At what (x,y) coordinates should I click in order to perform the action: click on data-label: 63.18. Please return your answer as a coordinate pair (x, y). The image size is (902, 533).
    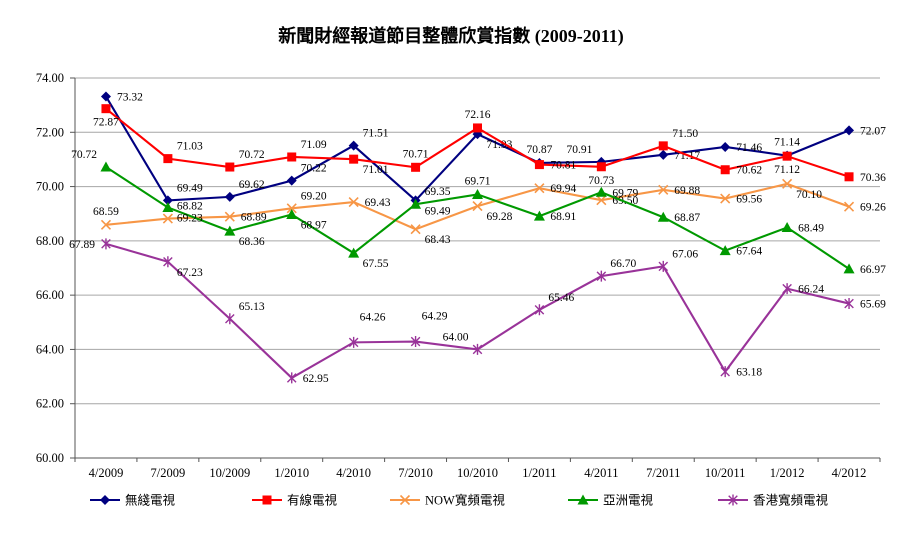
    Looking at the image, I should click on (749, 373).